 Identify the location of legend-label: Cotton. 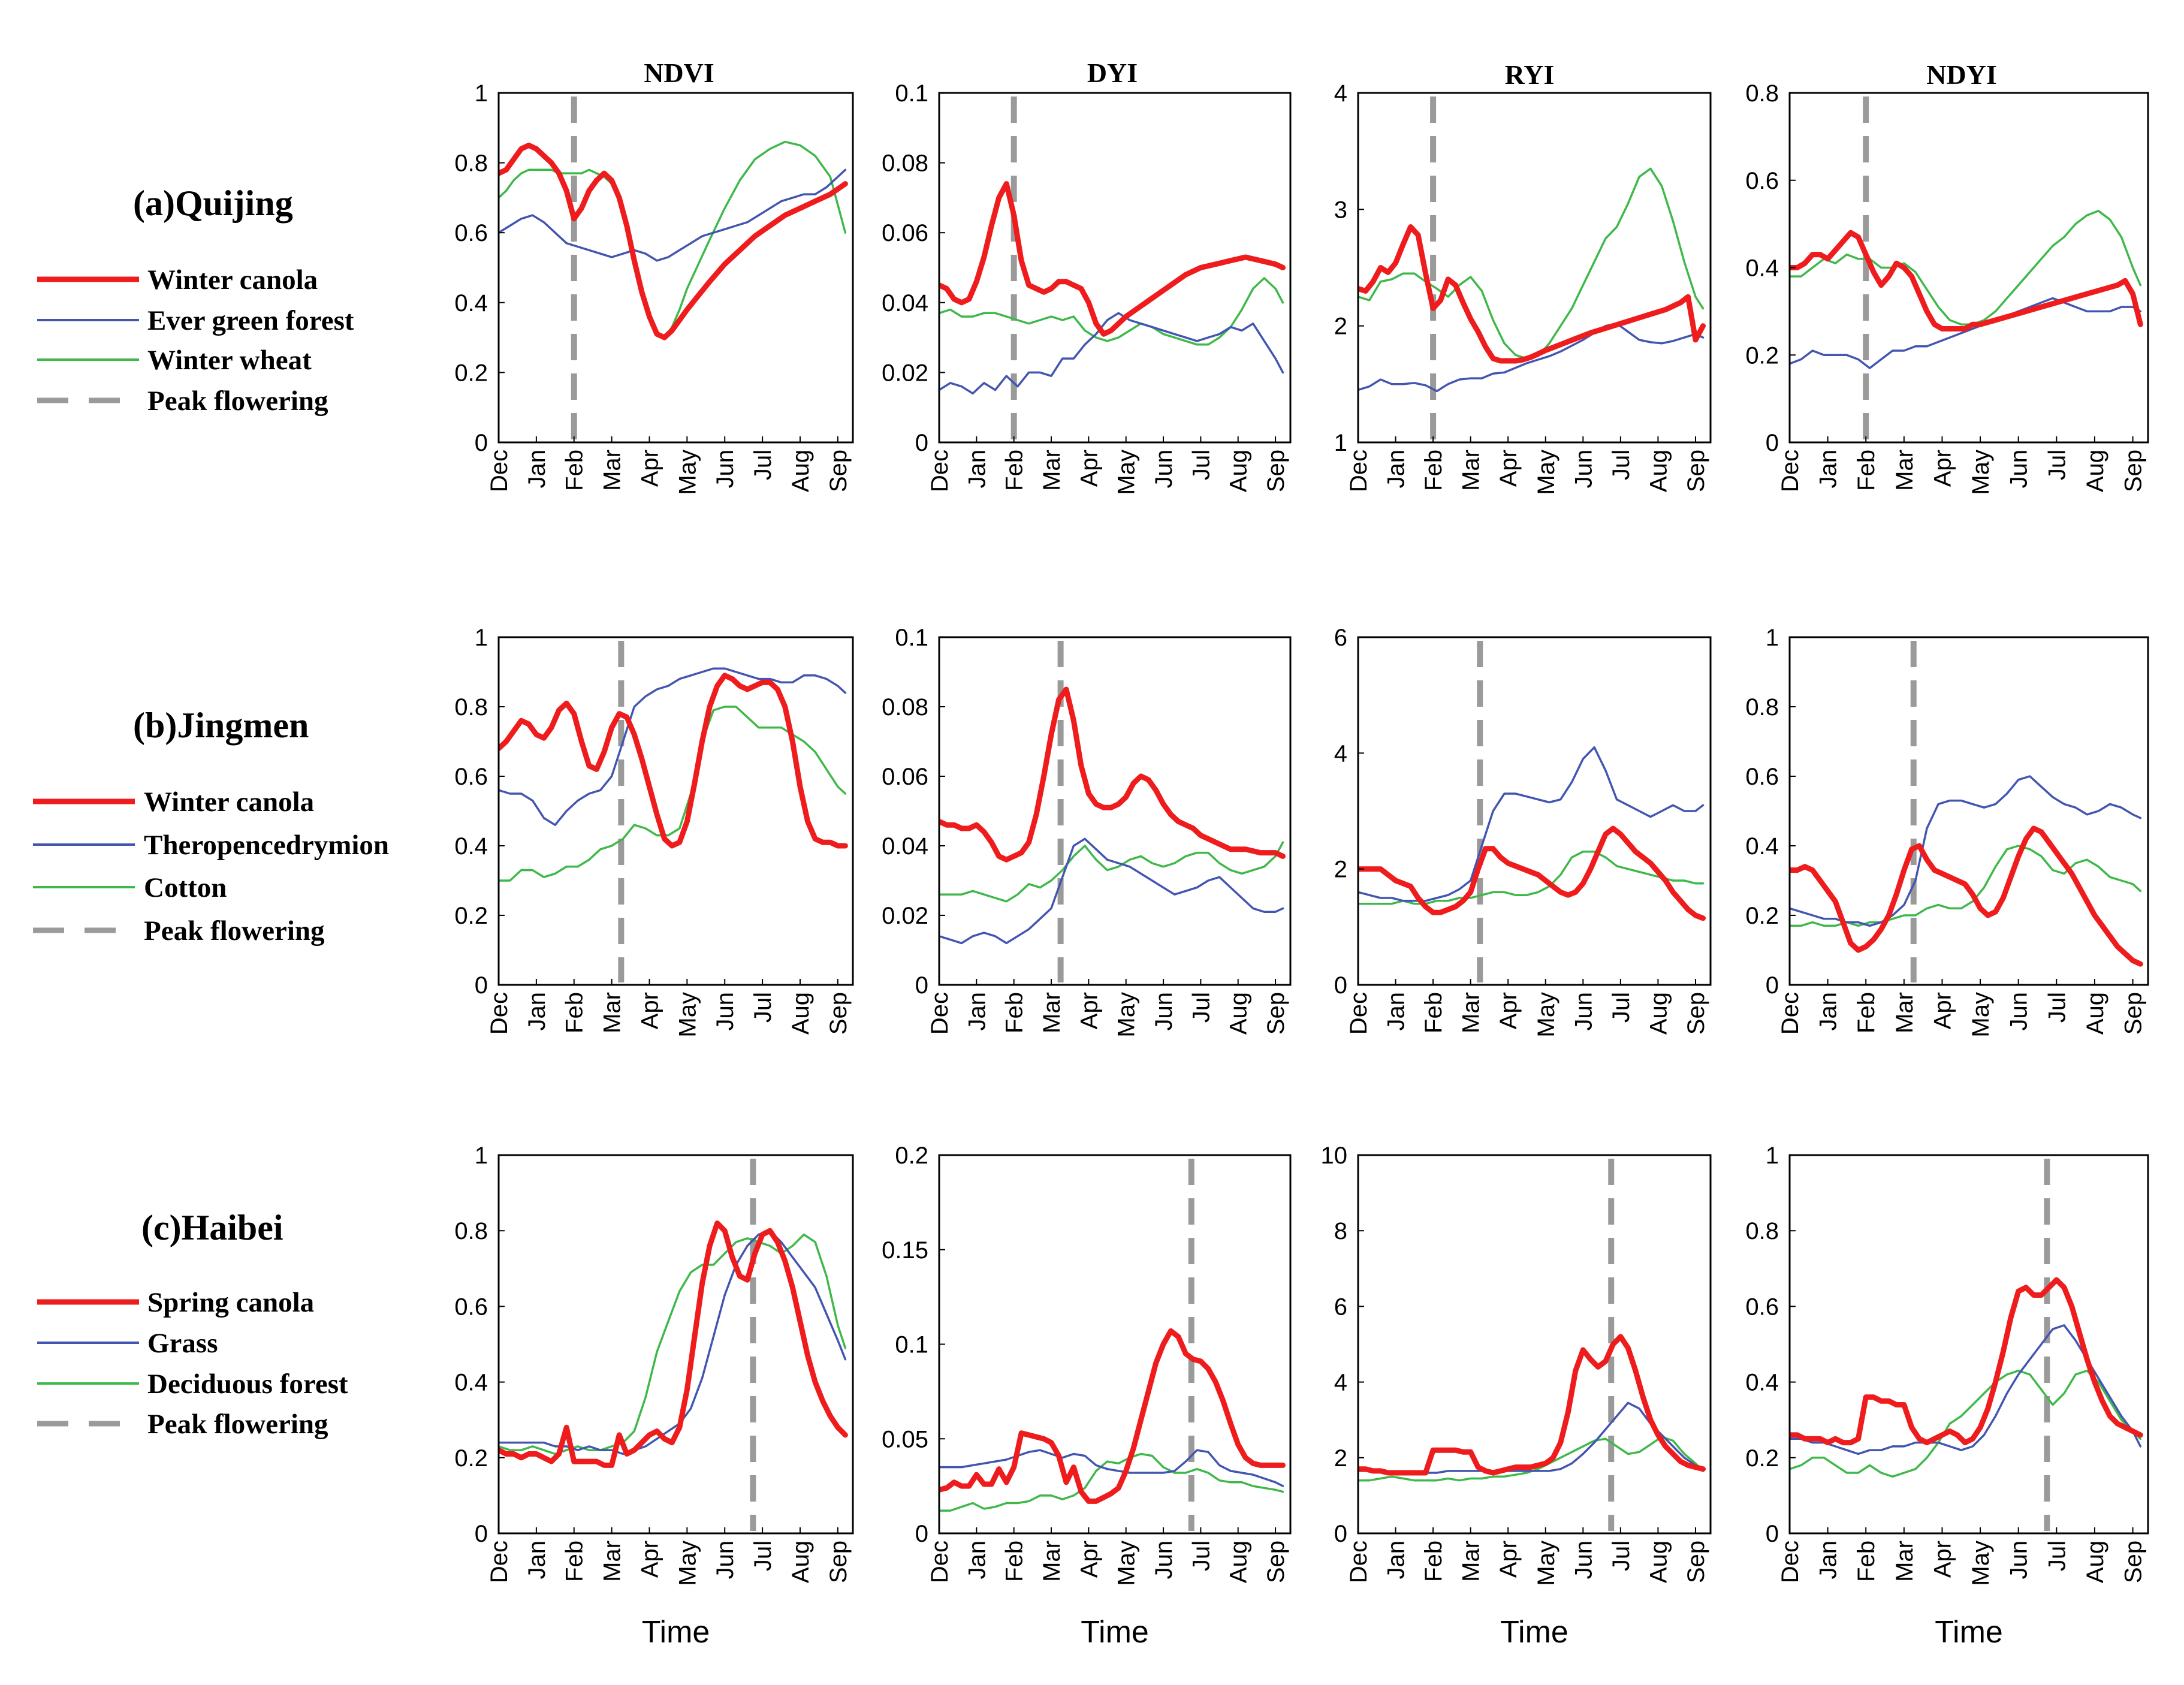
(185, 887).